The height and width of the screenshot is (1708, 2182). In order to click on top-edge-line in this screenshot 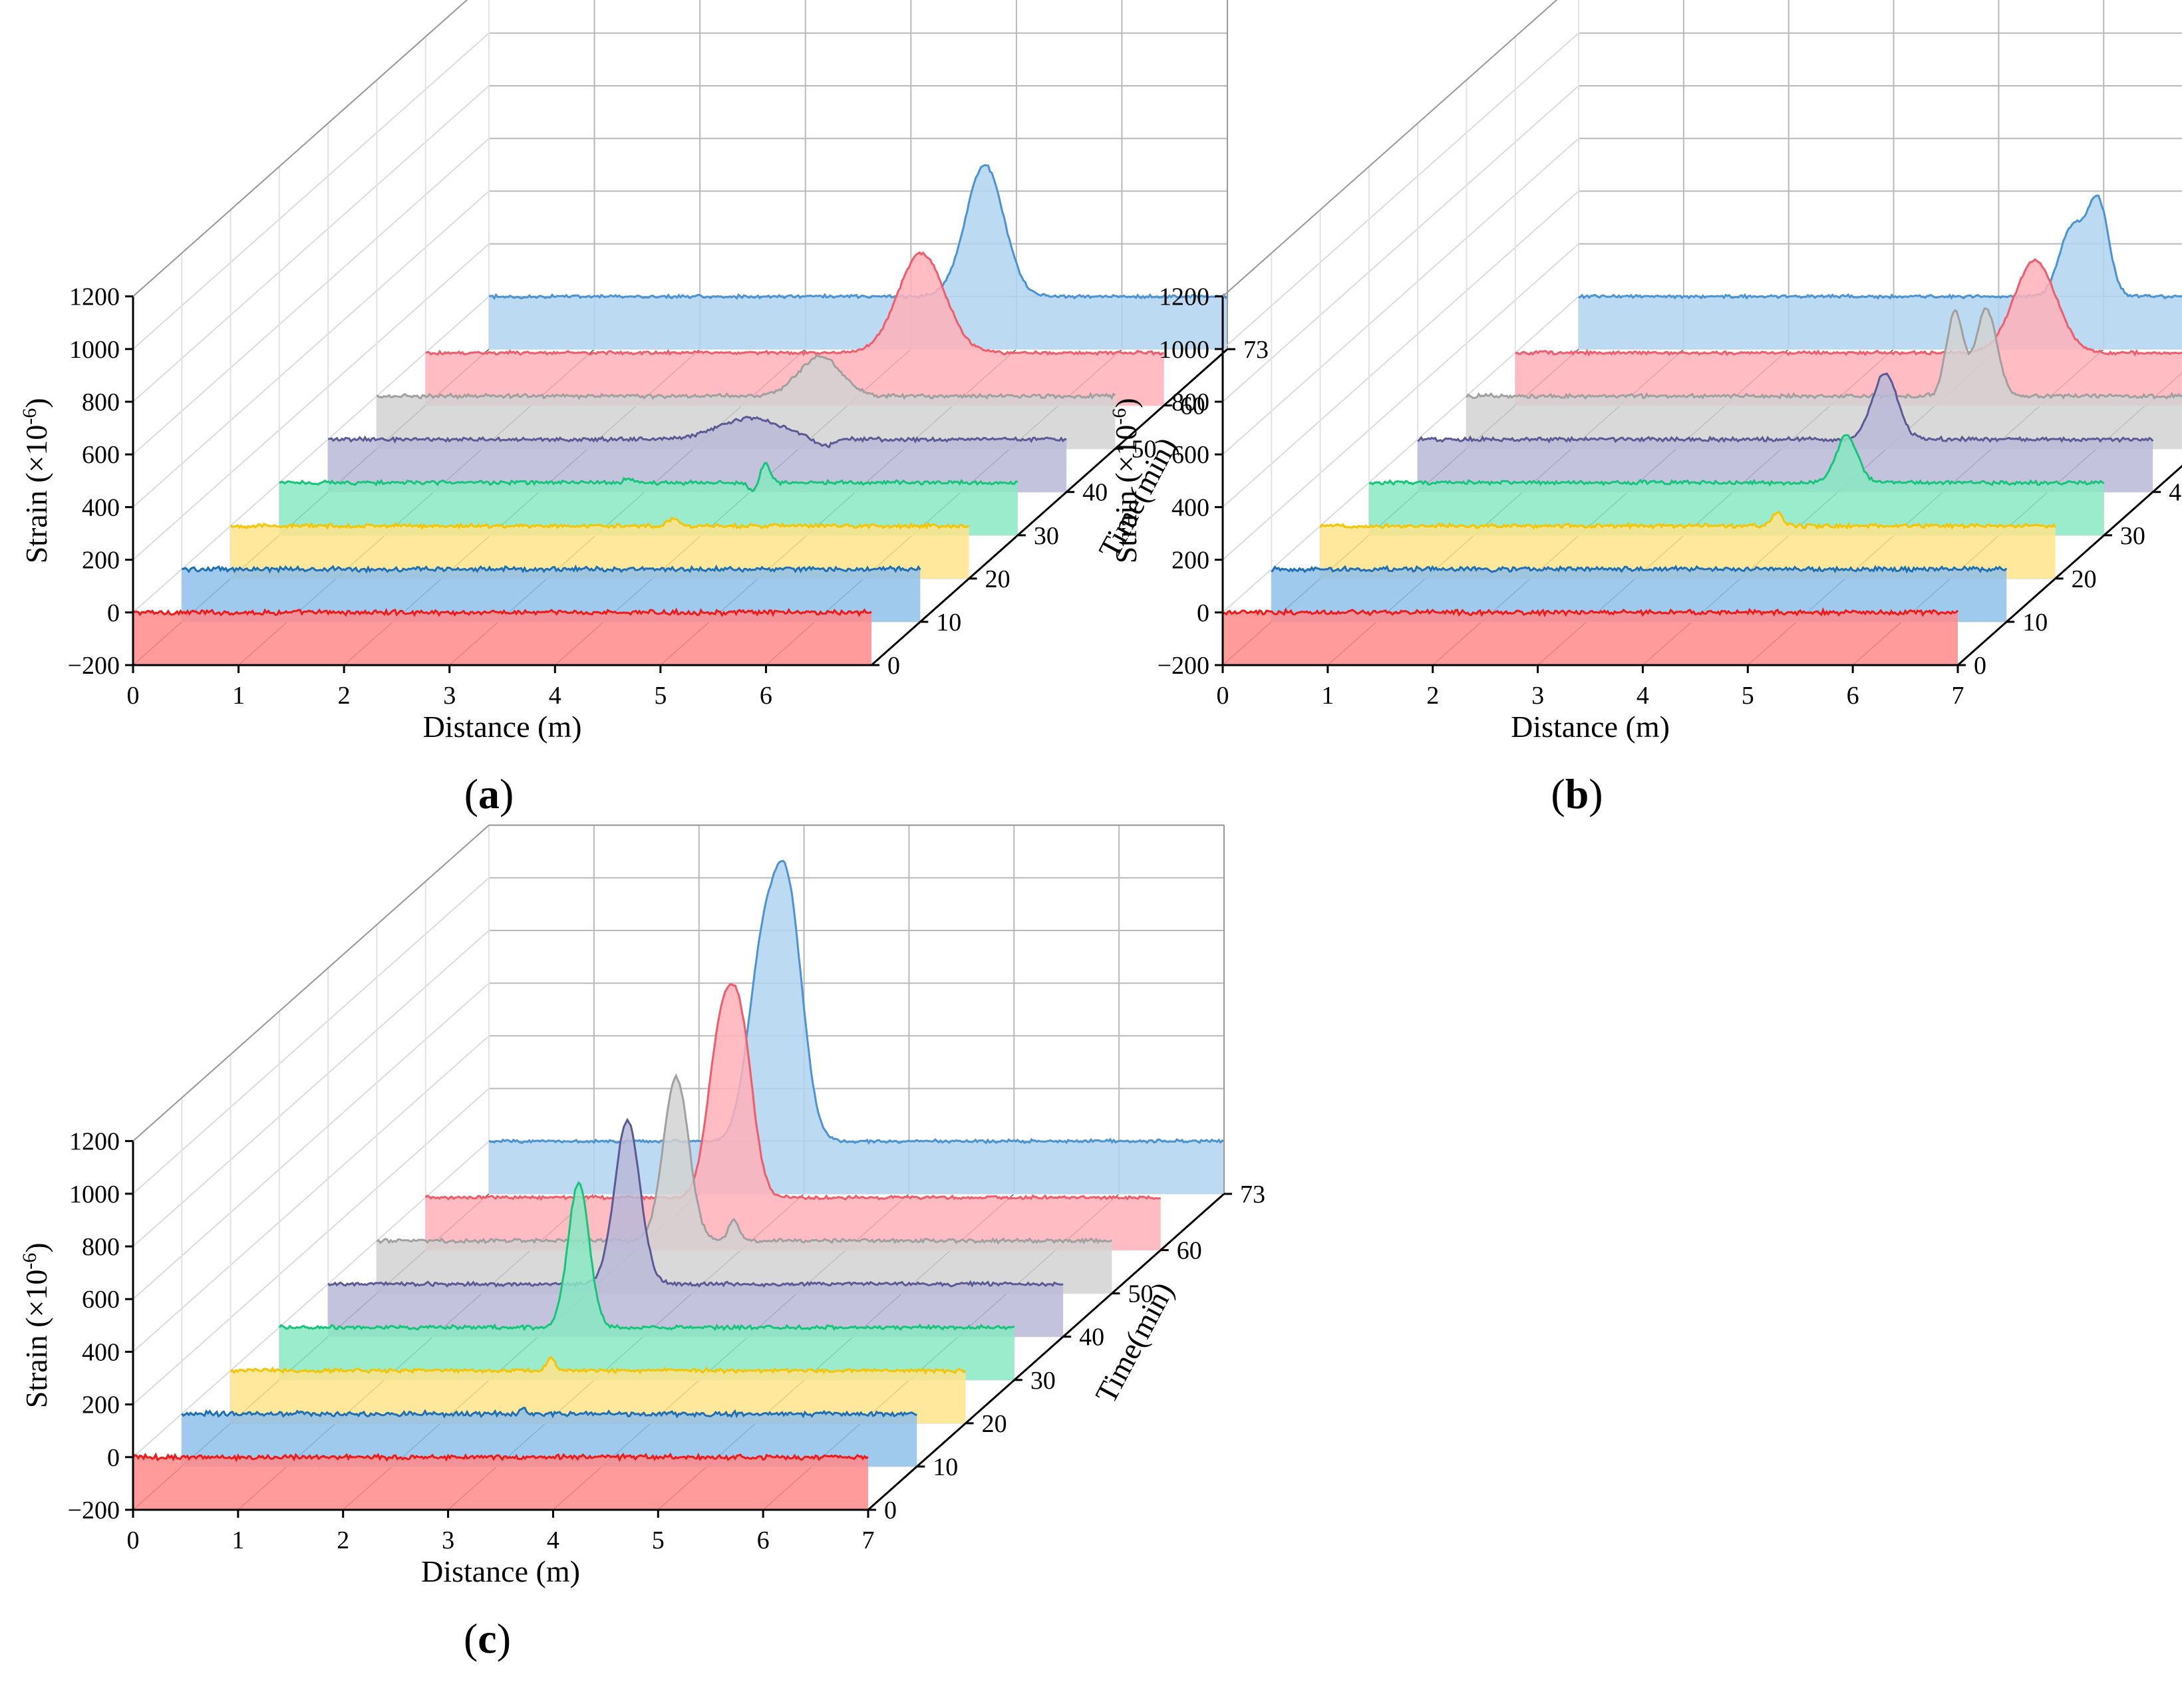, I will do `click(300, 148)`.